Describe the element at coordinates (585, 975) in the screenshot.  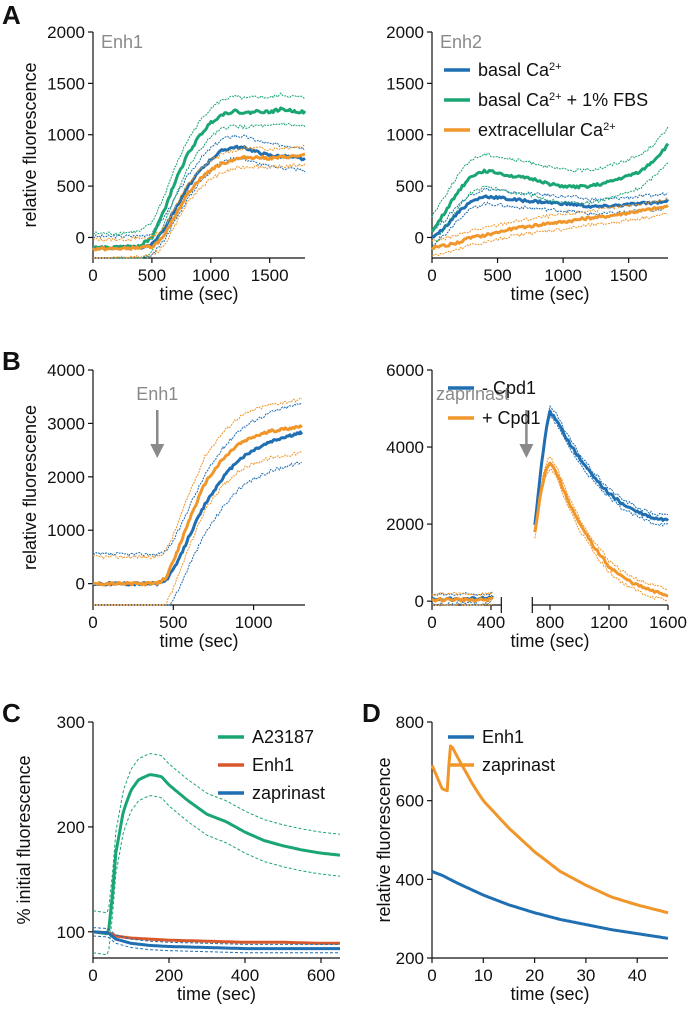
I see `x-tick-label: 30` at that location.